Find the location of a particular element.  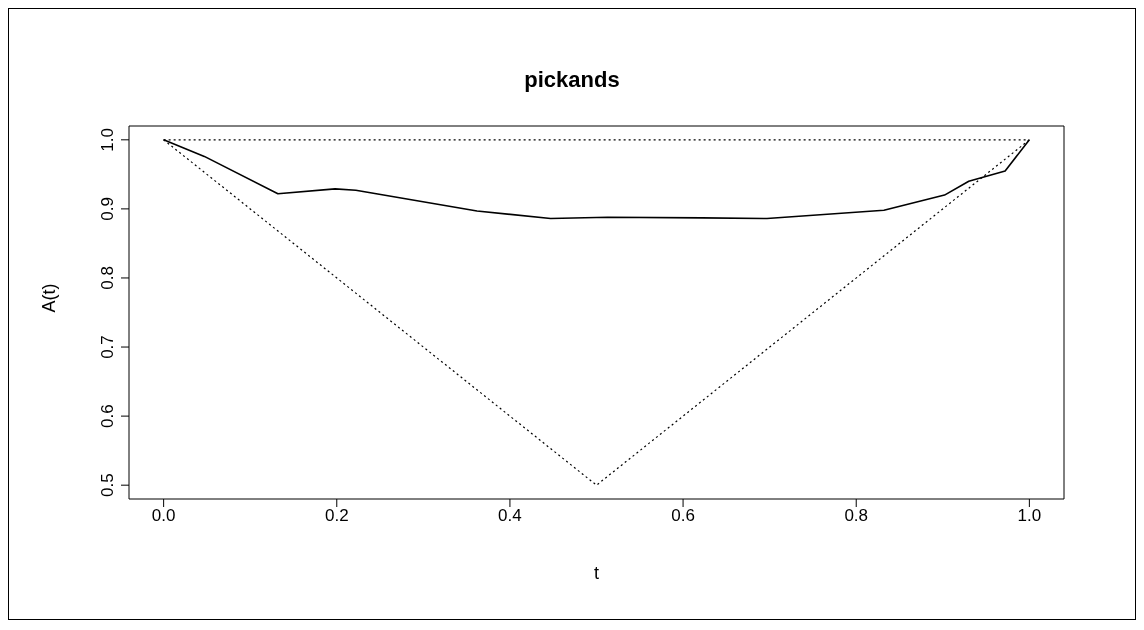

y-tick-label: 1.0 is located at coordinates (107, 139).